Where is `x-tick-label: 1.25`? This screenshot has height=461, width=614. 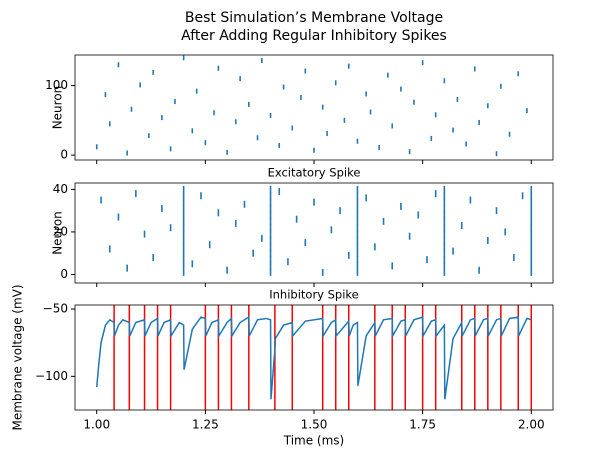 x-tick-label: 1.25 is located at coordinates (205, 425).